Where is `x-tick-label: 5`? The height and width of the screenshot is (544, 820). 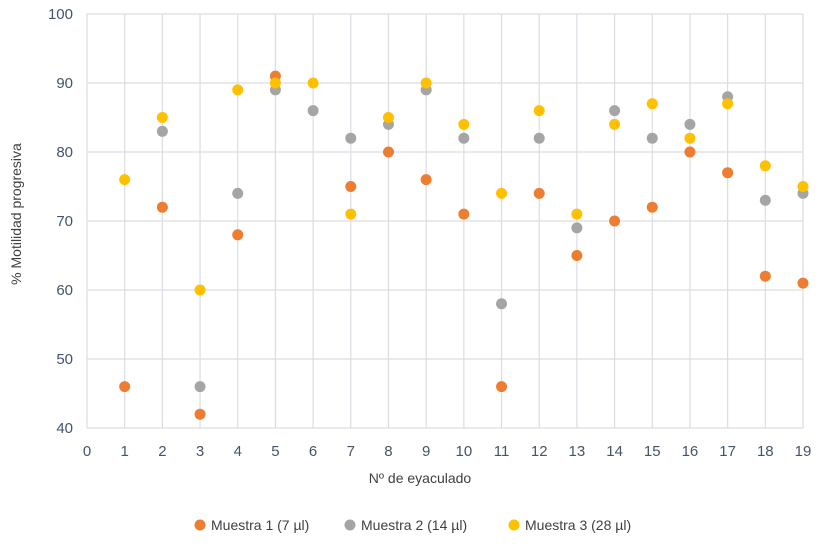 x-tick-label: 5 is located at coordinates (275, 451).